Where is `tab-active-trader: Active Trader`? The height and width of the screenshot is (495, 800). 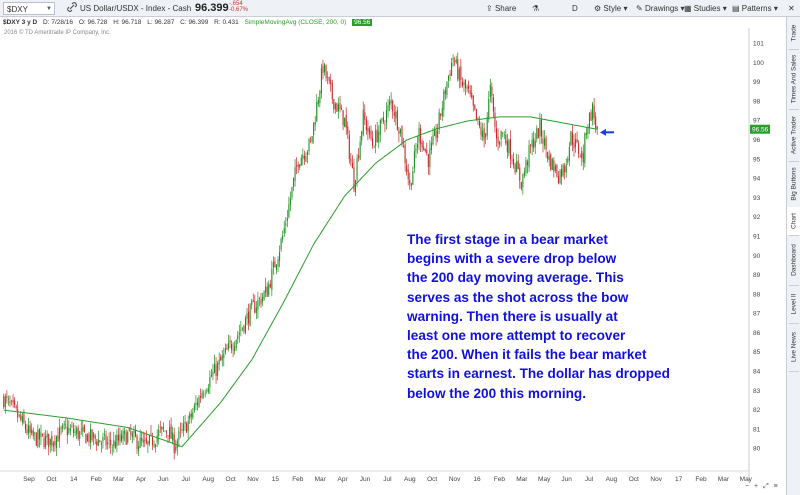
tab-active-trader: Active Trader is located at coordinates (793, 135).